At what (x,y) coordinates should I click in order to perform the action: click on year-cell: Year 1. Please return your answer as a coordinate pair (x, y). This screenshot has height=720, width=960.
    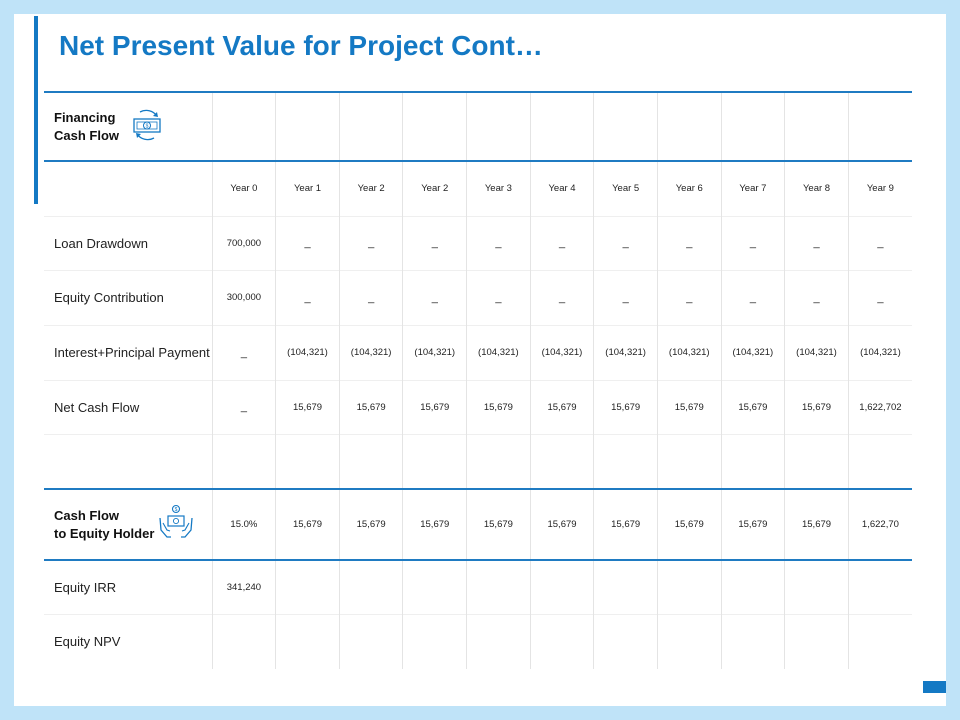
    Looking at the image, I should click on (307, 188).